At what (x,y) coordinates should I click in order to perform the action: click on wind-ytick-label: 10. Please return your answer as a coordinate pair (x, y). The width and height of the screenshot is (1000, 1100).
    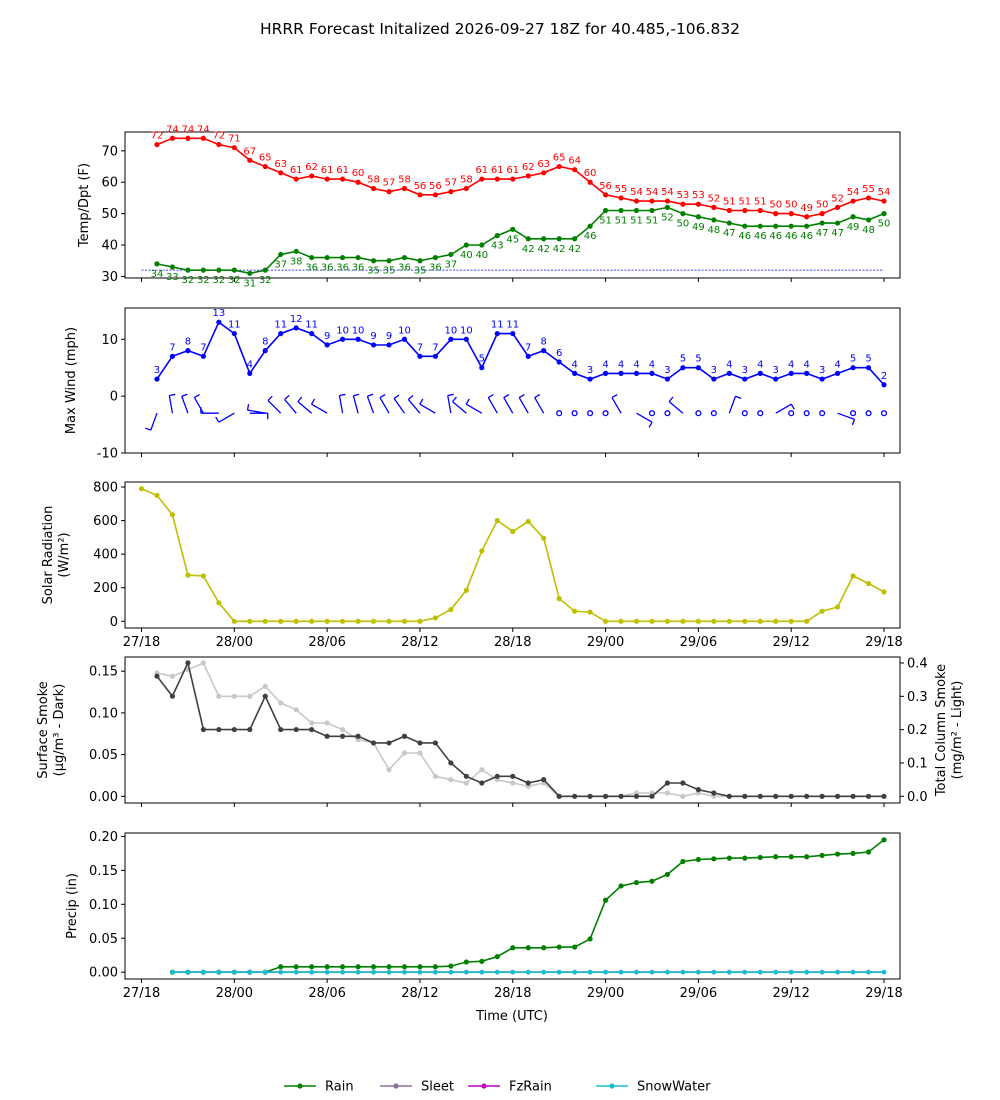
    Looking at the image, I should click on (109, 340).